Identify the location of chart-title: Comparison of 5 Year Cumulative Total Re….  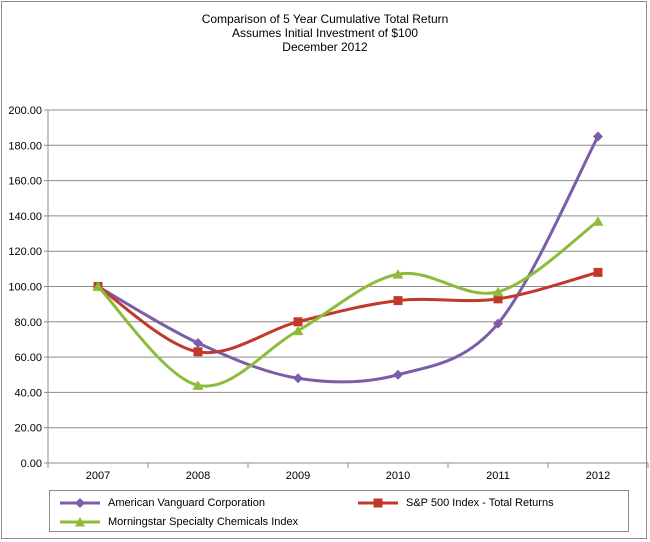
(325, 33).